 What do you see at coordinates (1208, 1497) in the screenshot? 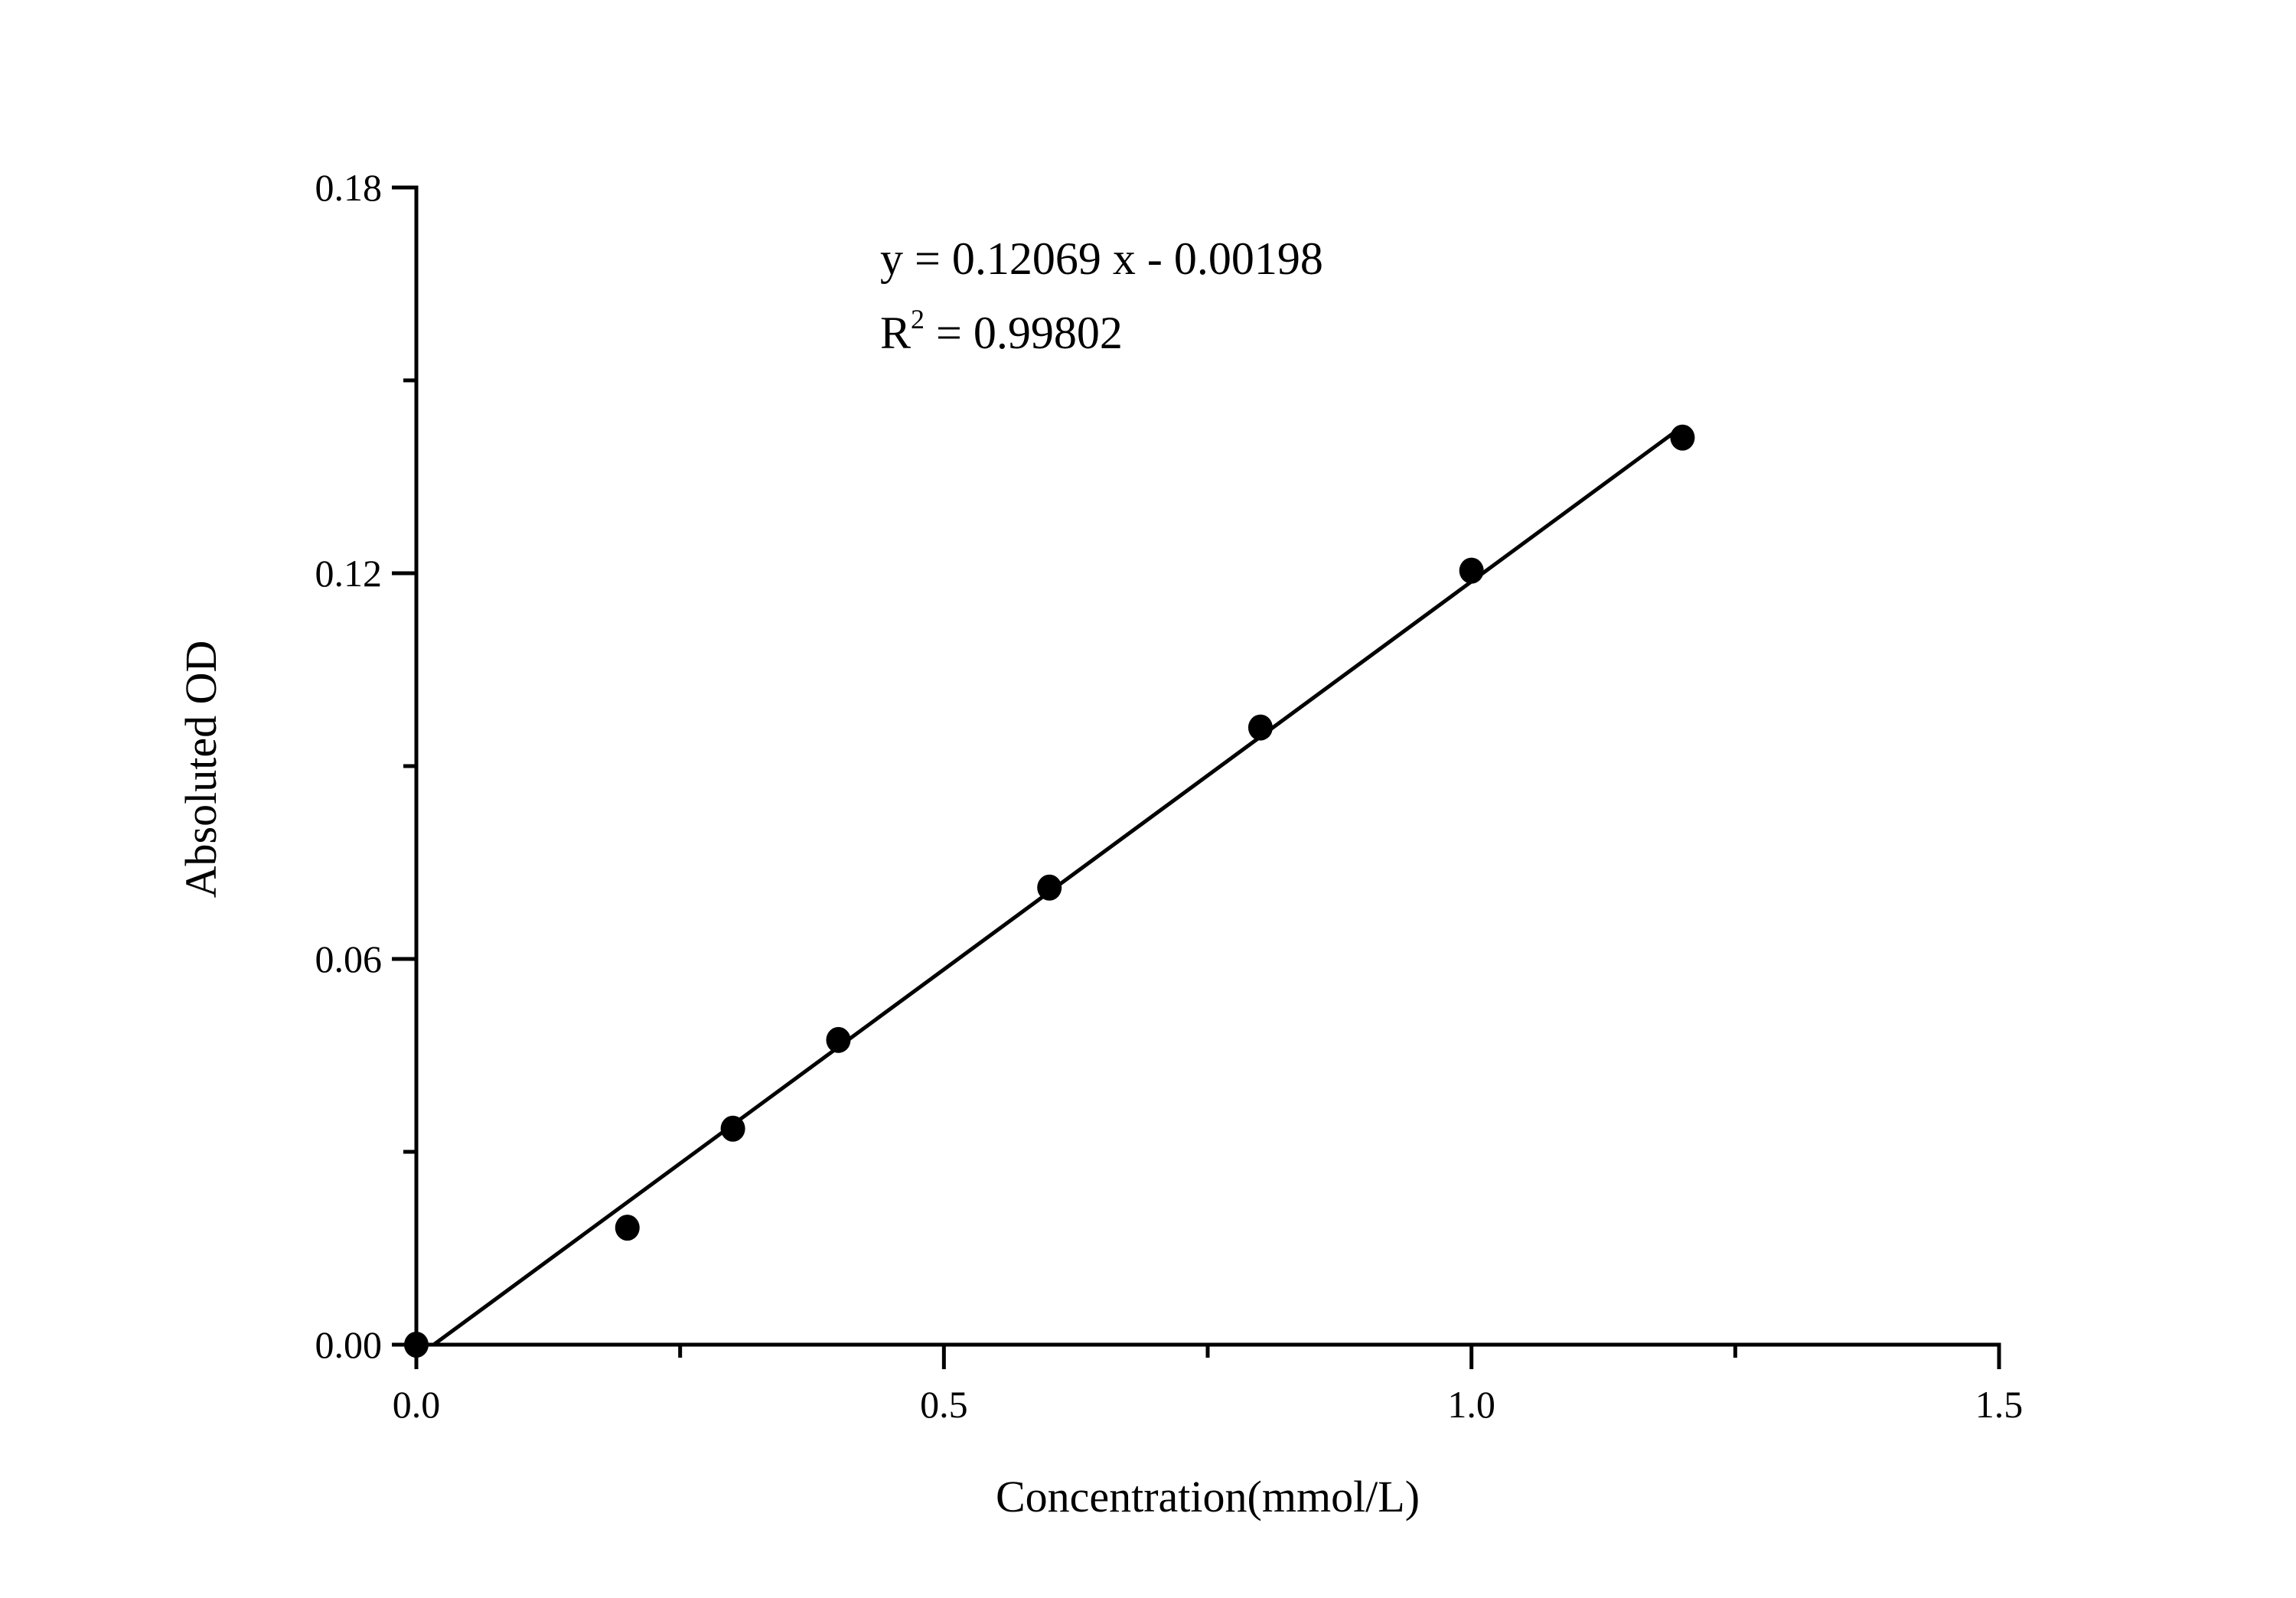
I see `x-axis-title: Concentration(mmol/L)` at bounding box center [1208, 1497].